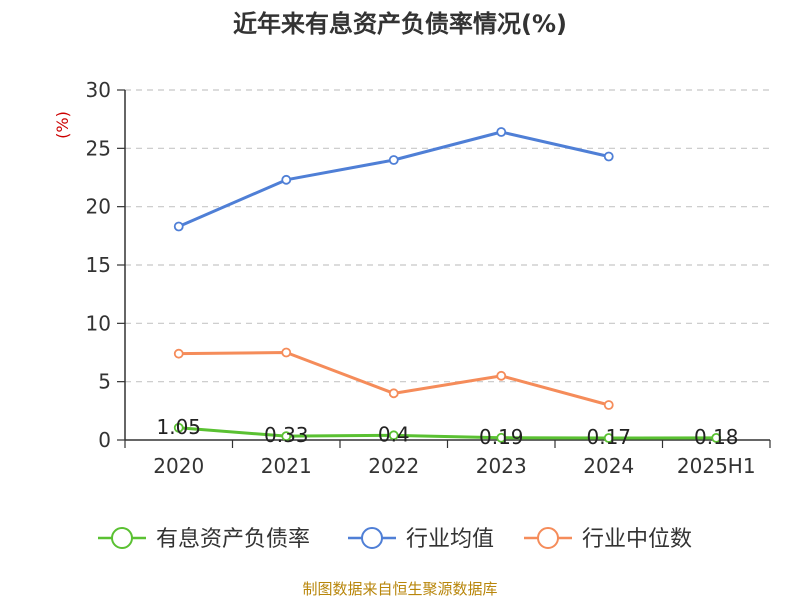 The height and width of the screenshot is (600, 800). What do you see at coordinates (399, 589) in the screenshot?
I see `source-note: 制图数据来自恒生聚源数据库` at bounding box center [399, 589].